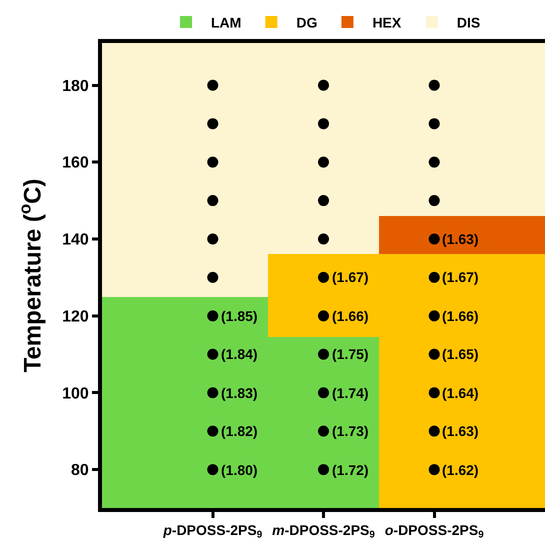 Image resolution: width=545 pixels, height=549 pixels. What do you see at coordinates (350, 431) in the screenshot?
I see `annotation: (1.73)` at bounding box center [350, 431].